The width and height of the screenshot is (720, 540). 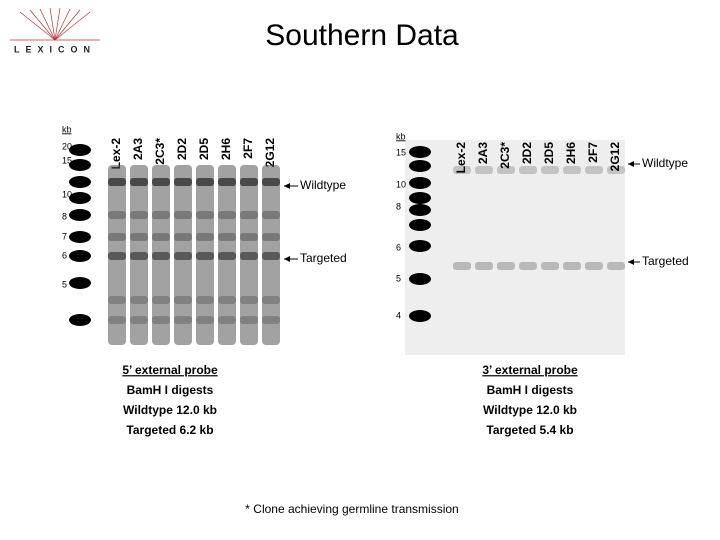 I want to click on caption-line: Targeted 5.4 kb, so click(x=529, y=430).